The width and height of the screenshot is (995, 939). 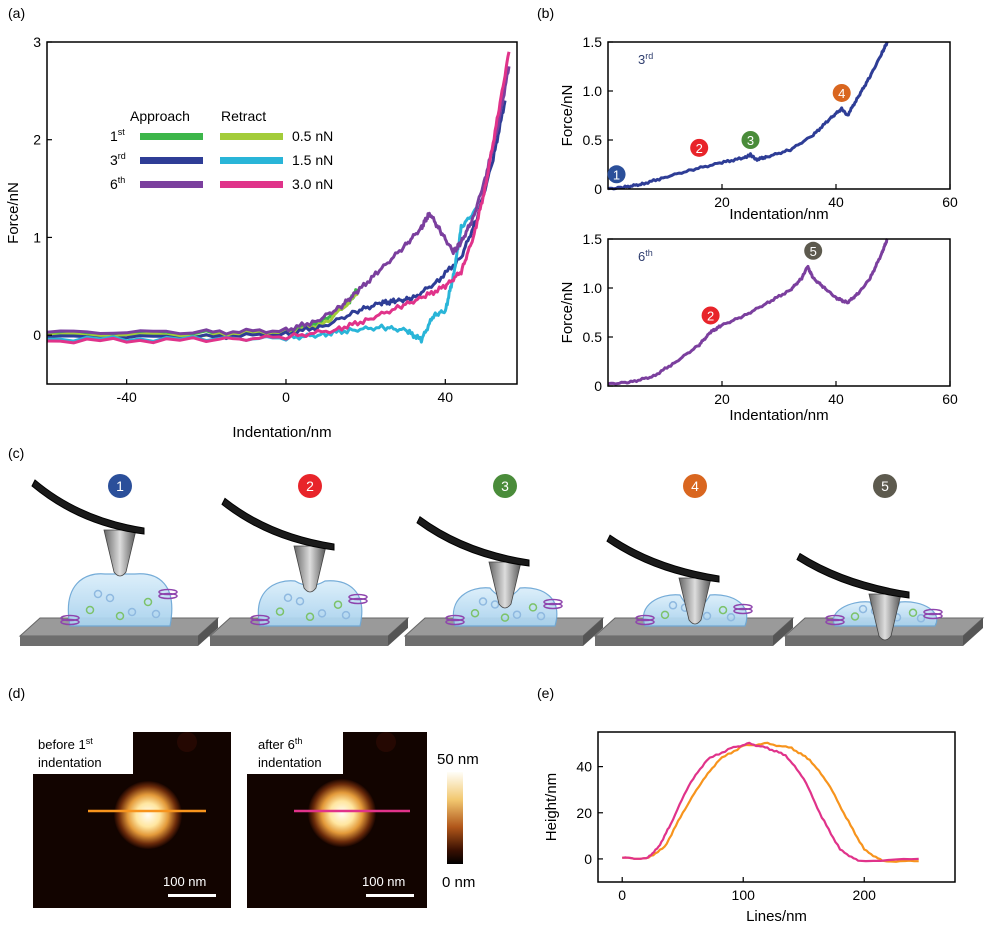 What do you see at coordinates (458, 821) in the screenshot?
I see `afm-colorbar: 50 nm 0 nm` at bounding box center [458, 821].